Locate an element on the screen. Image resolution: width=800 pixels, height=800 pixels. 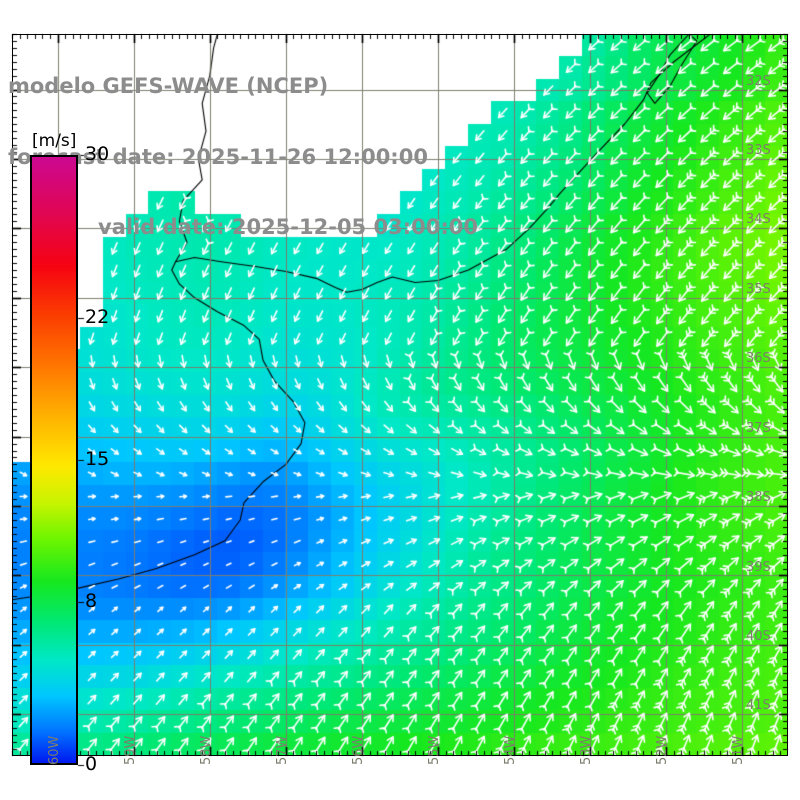
latitude-tick-label: 37S is located at coordinates (758, 428).